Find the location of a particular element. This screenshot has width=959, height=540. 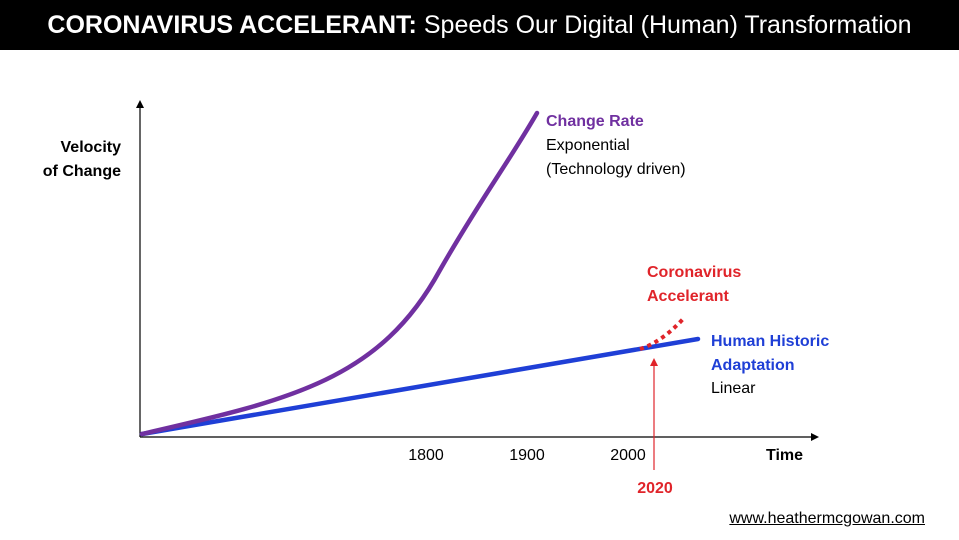

coronavirus-title-line2: Accelerant is located at coordinates (688, 296).